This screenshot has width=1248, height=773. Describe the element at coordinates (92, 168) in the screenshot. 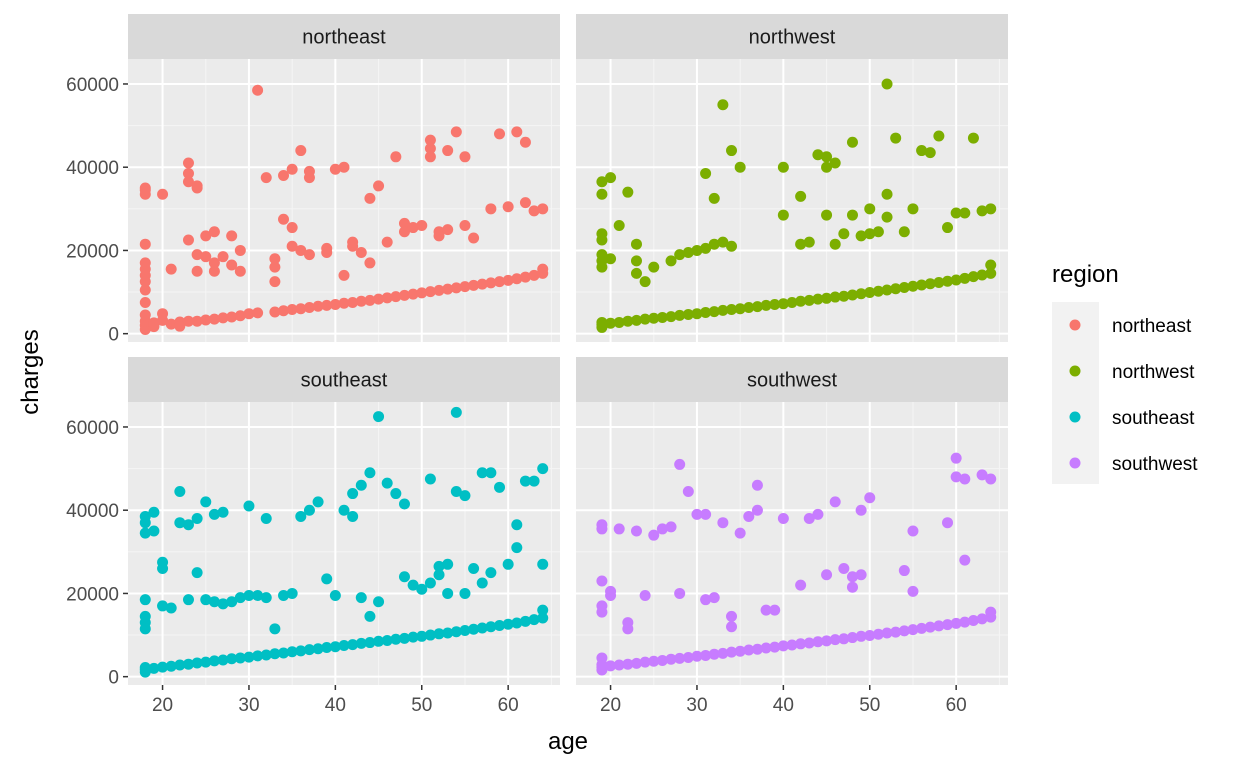

I see `y-tick-label: 40000` at that location.